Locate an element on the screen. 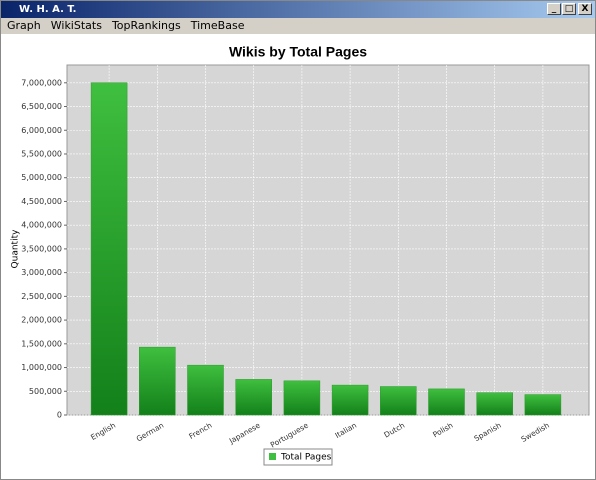 This screenshot has width=596, height=480. y-tick-label: 6,500,000 is located at coordinates (41, 106).